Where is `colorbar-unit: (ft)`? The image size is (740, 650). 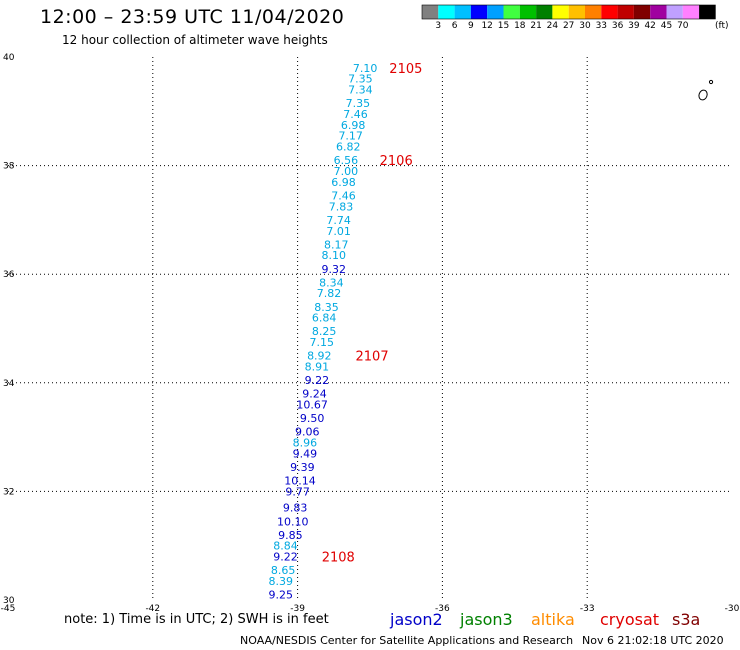 colorbar-unit: (ft) is located at coordinates (722, 26).